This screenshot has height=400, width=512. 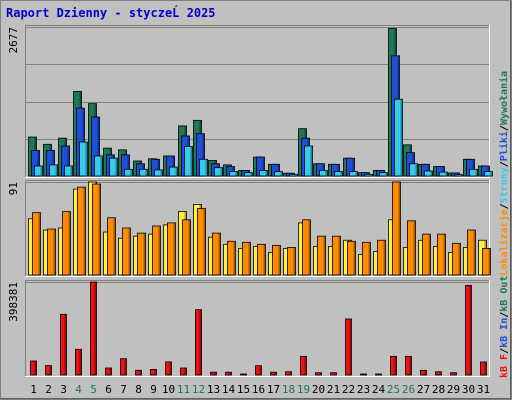 I want to click on x-tick-label-day-15: 15, so click(x=243, y=389).